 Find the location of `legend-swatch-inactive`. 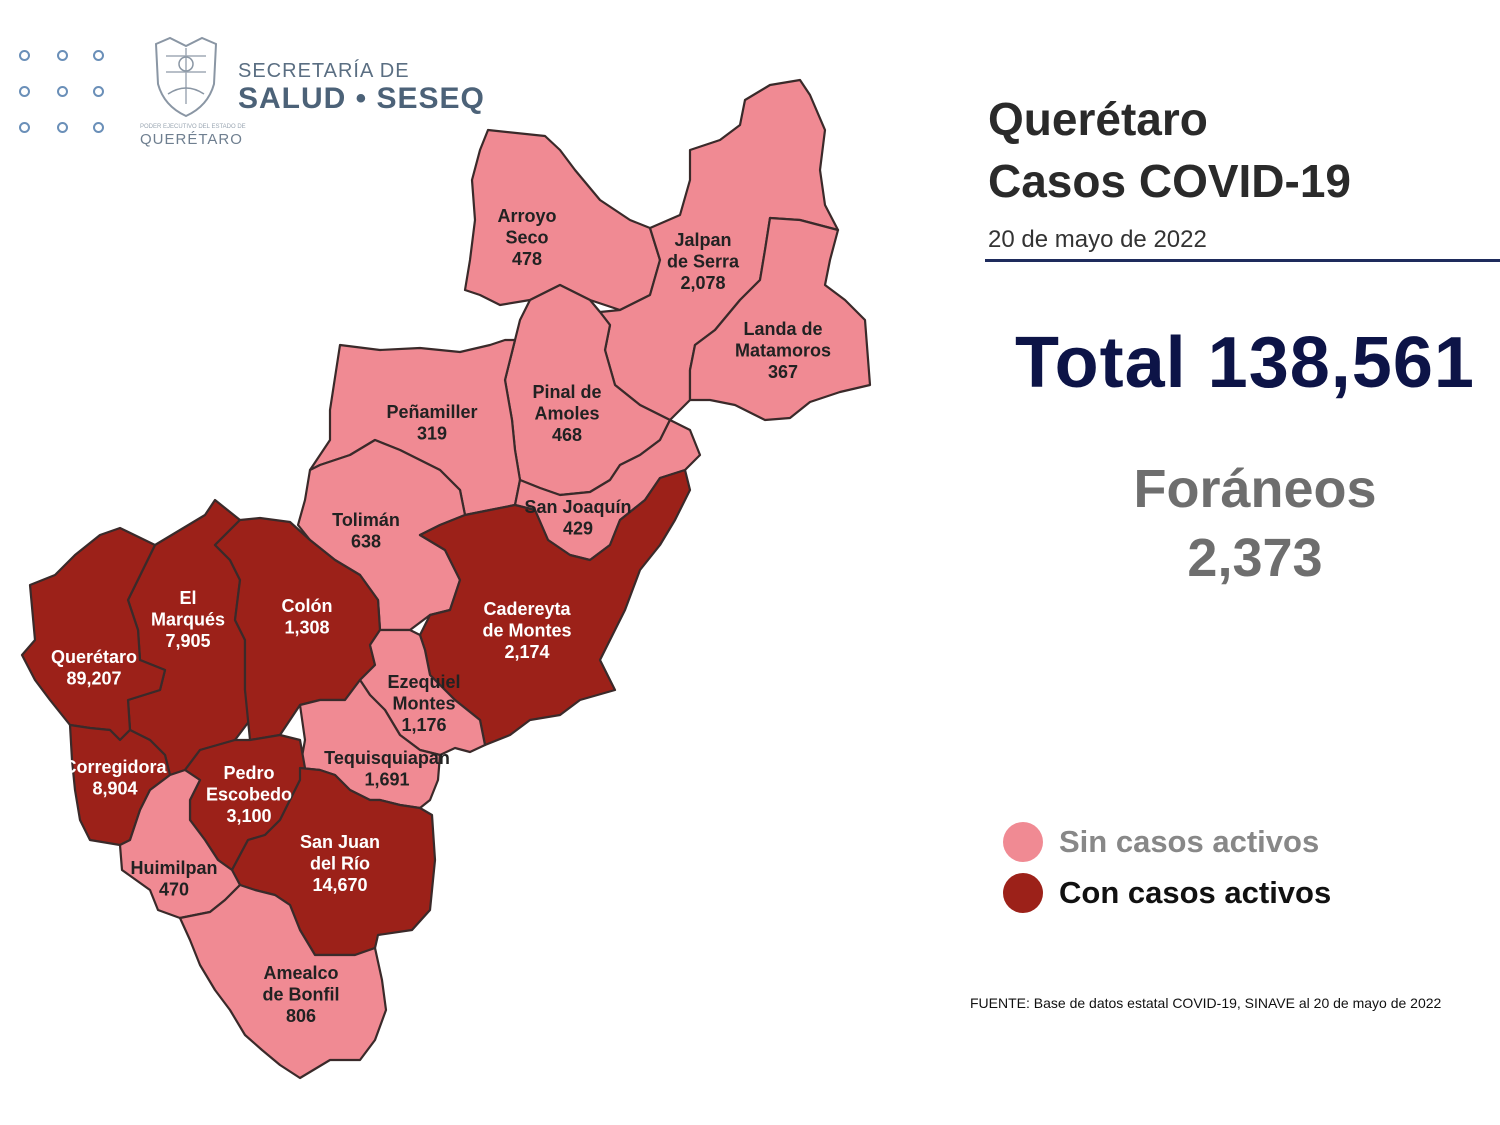

legend-swatch-inactive is located at coordinates (1023, 842).